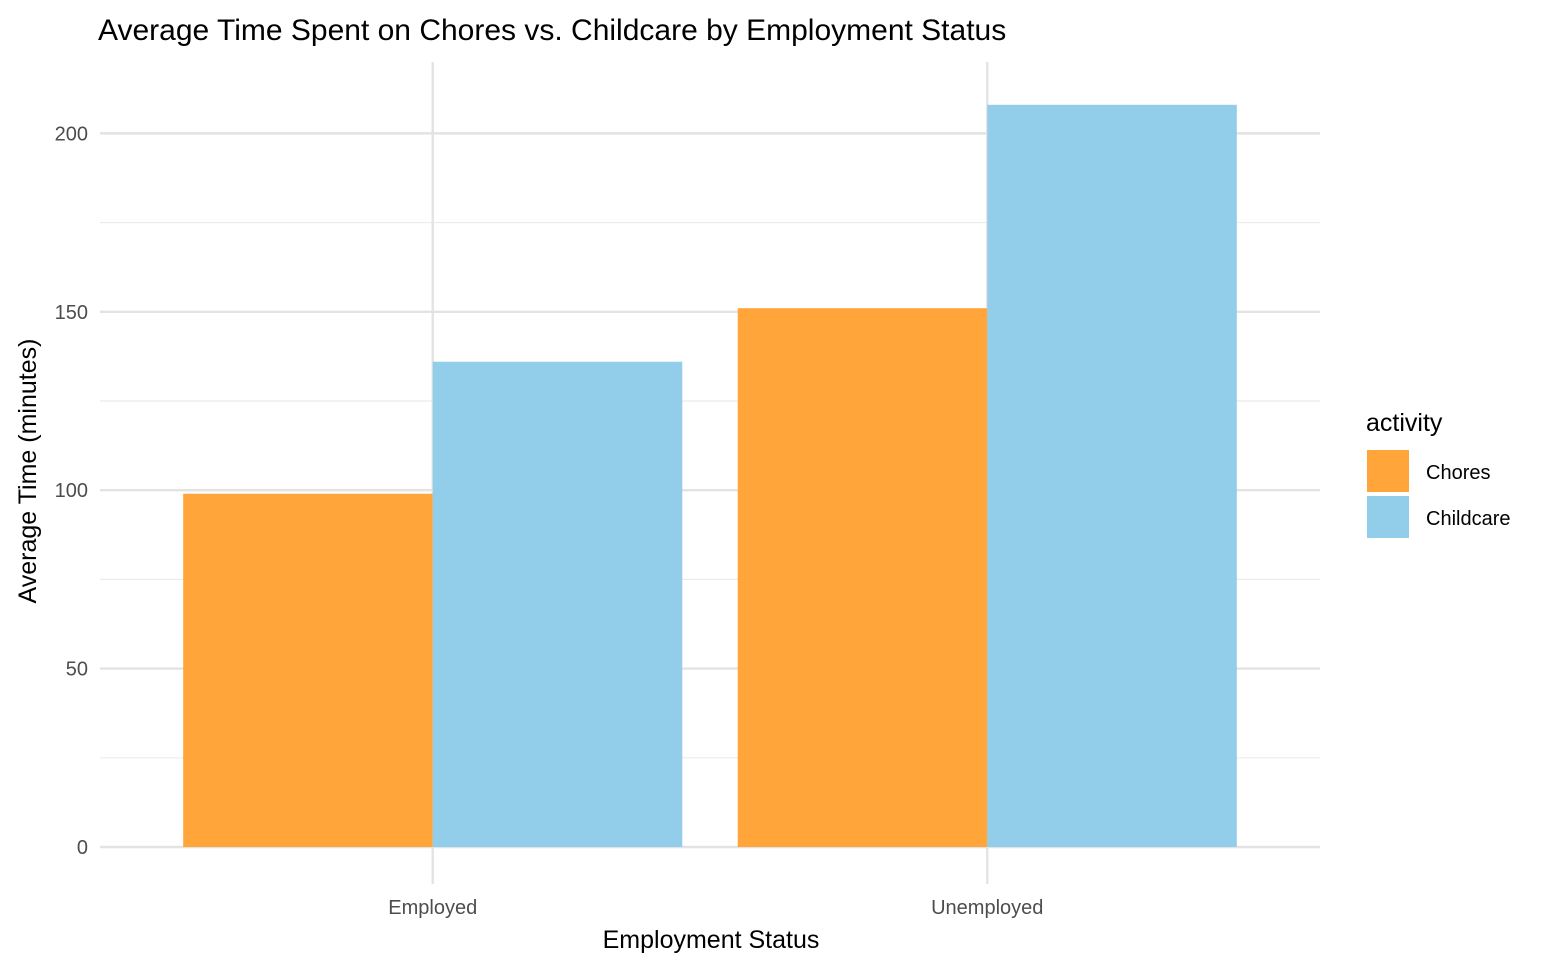 The height and width of the screenshot is (968, 1554). I want to click on legend-title: activity, so click(1404, 423).